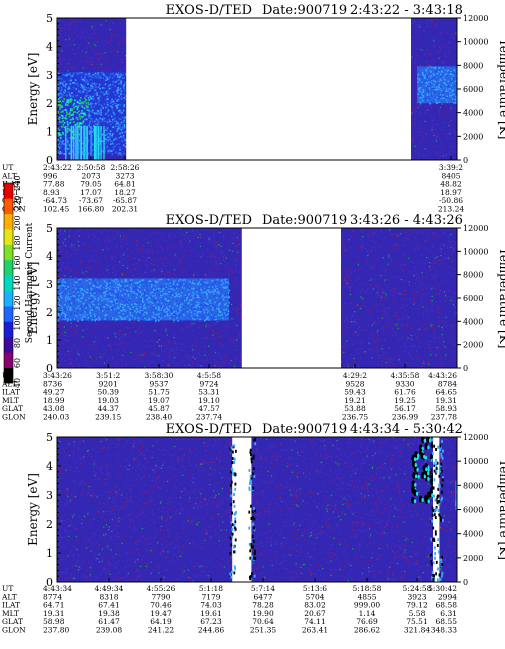  Describe the element at coordinates (451, 192) in the screenshot. I see `row-value: 18.97` at that location.